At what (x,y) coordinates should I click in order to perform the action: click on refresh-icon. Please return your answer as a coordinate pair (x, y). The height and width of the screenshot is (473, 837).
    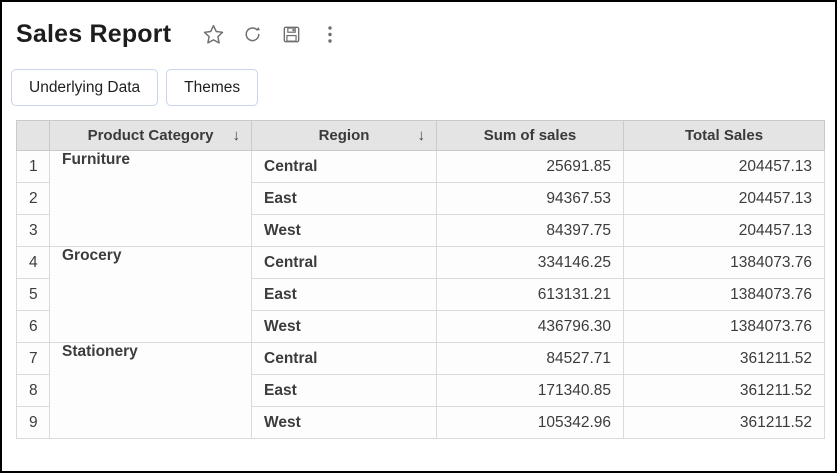
    Looking at the image, I should click on (252, 34).